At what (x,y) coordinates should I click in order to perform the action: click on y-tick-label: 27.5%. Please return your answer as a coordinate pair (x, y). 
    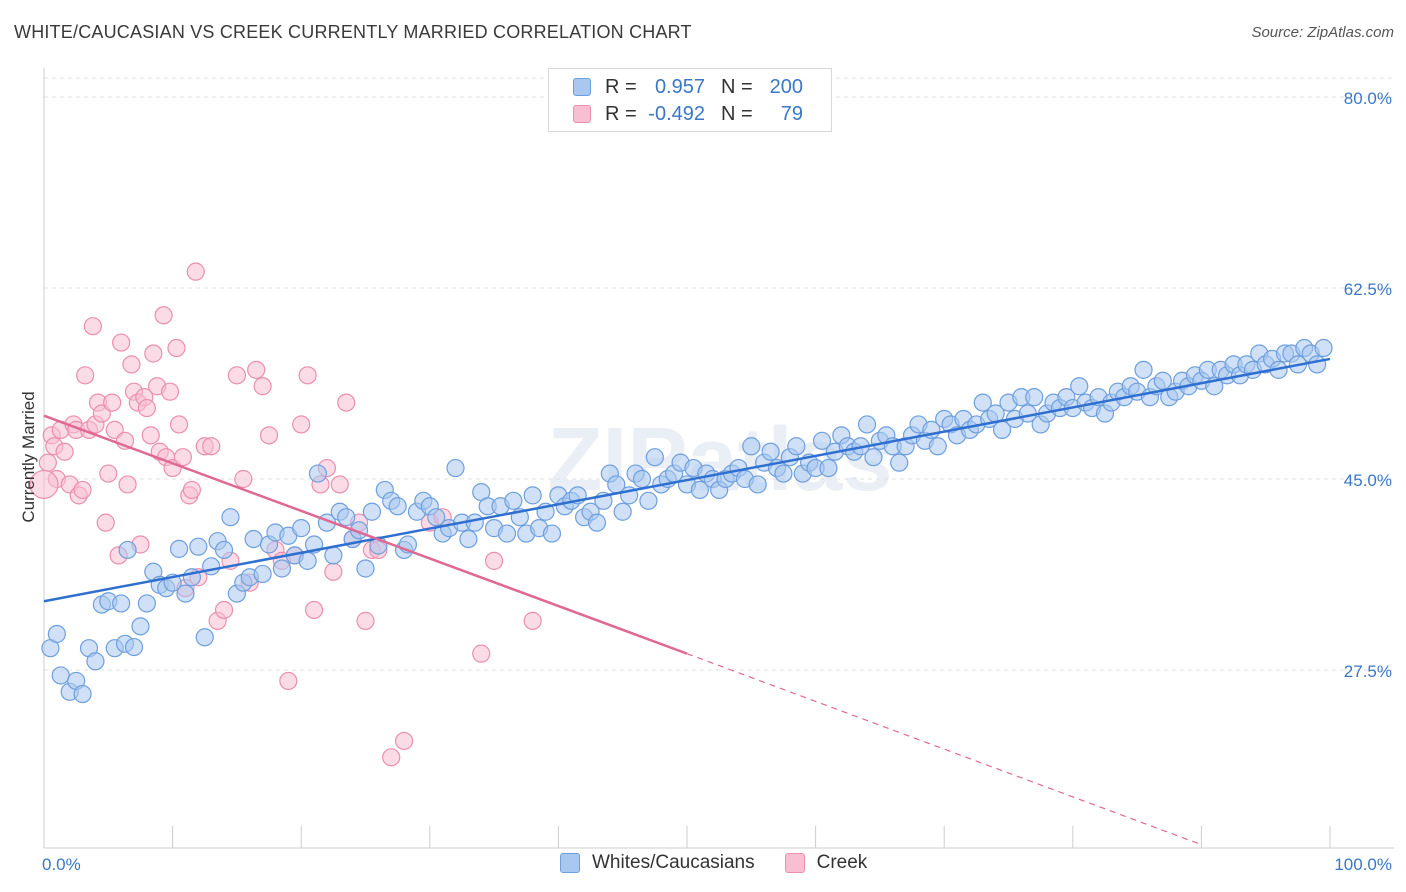
    Looking at the image, I should click on (1368, 671).